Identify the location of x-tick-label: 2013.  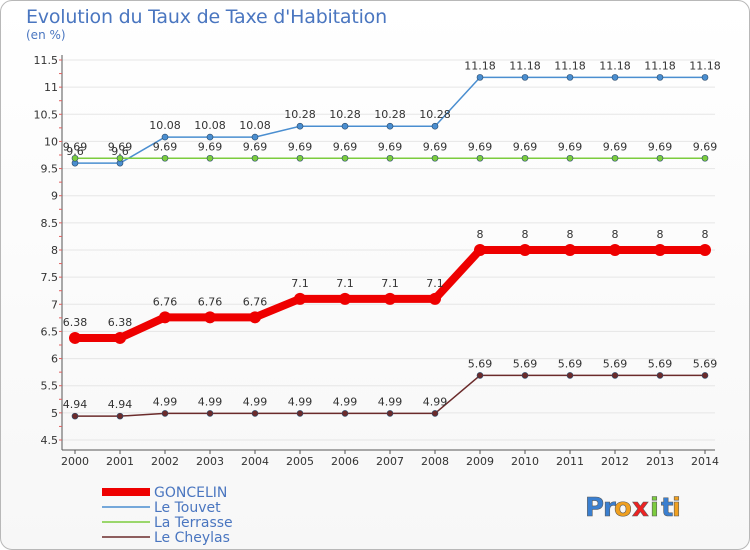
(660, 461).